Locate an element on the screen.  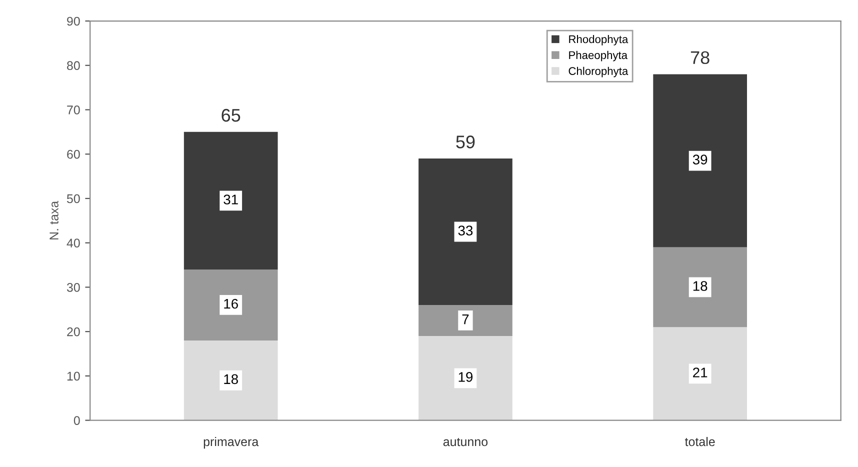
y-tick-label: 50 is located at coordinates (73, 199).